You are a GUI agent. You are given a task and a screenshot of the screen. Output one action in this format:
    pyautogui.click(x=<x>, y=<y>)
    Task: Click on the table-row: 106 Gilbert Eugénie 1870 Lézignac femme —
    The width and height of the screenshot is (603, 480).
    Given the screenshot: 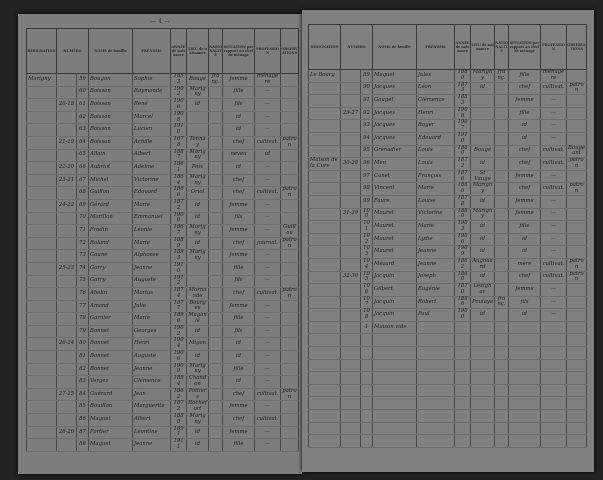 What is the action you would take?
    pyautogui.click(x=448, y=290)
    